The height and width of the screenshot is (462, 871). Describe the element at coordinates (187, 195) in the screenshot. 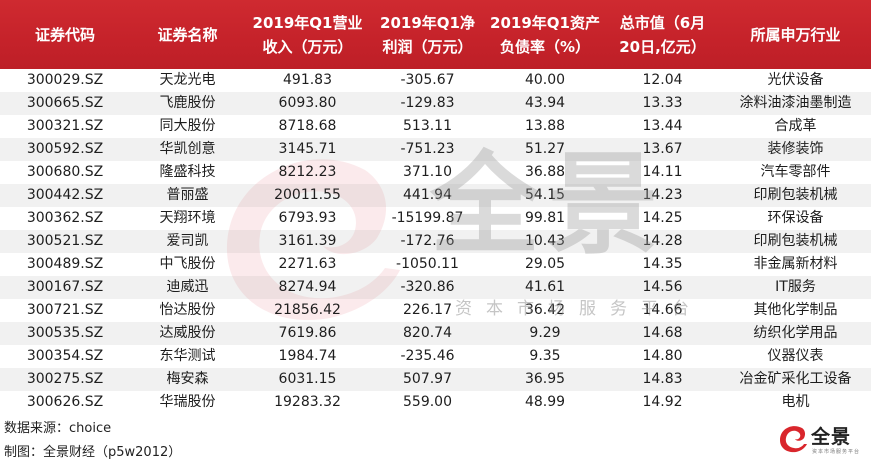

I see `cell-stock-name: 普丽盛` at that location.